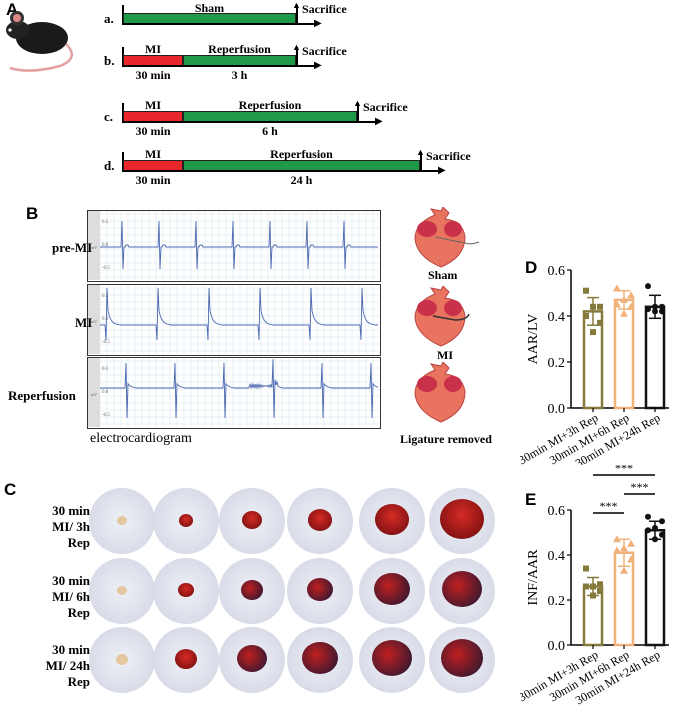 This screenshot has width=680, height=720. What do you see at coordinates (42, 395) in the screenshot?
I see `ecg-row-label: Reperfusion` at bounding box center [42, 395].